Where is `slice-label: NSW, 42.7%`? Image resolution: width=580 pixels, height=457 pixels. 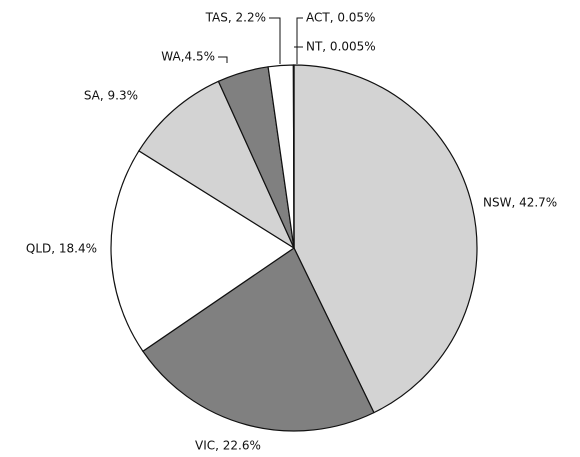 slice-label: NSW, 42.7% is located at coordinates (520, 203).